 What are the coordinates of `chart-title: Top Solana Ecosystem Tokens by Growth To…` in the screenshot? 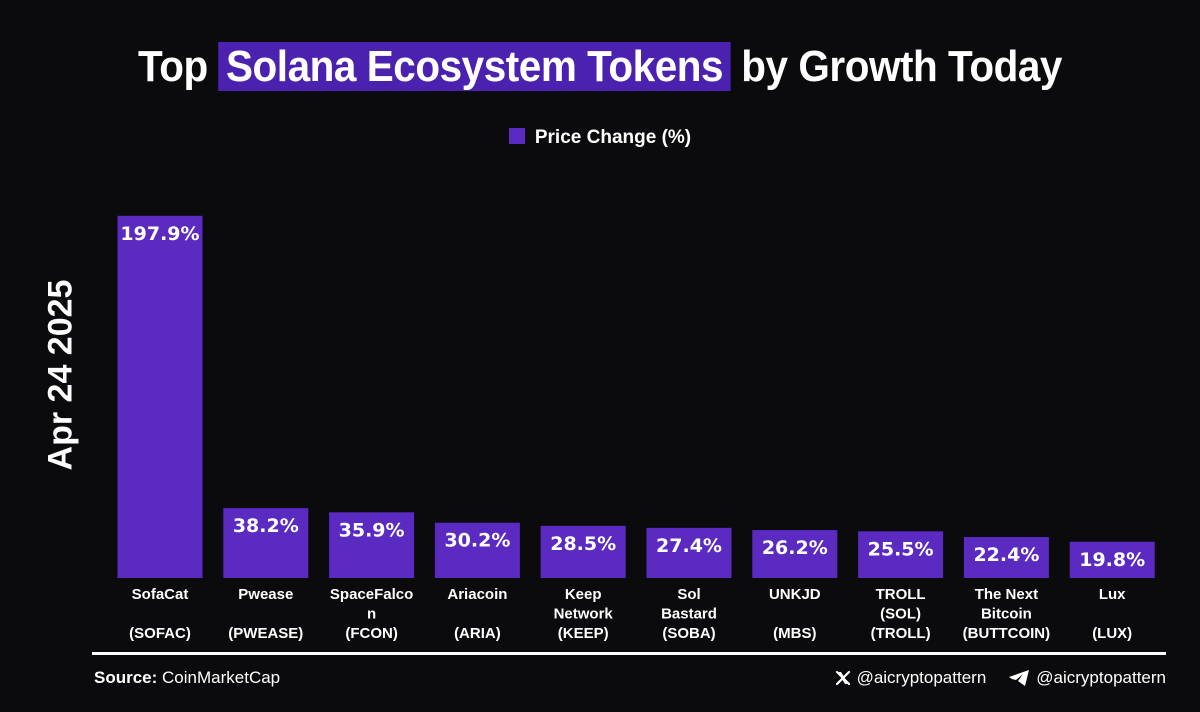 It's located at (600, 67).